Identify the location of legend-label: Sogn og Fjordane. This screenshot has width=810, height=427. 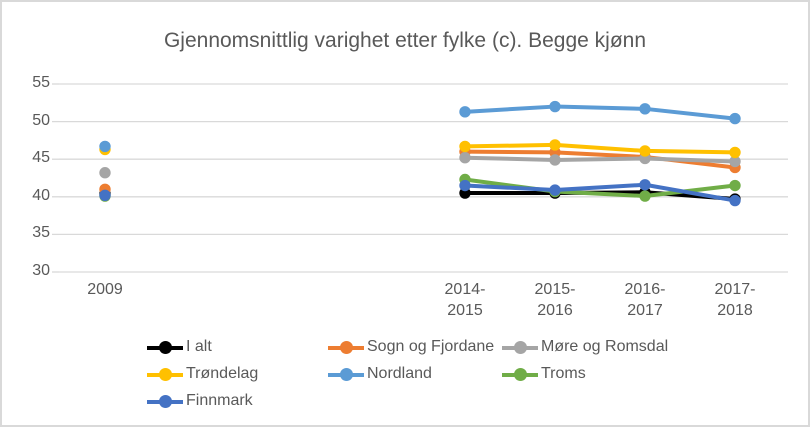
(431, 346).